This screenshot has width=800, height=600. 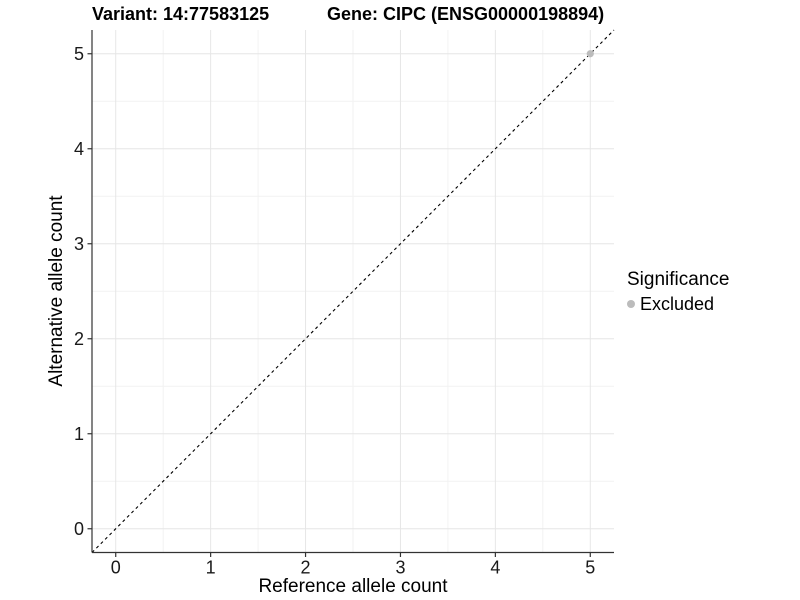 I want to click on x-tick-label: 5, so click(x=590, y=568).